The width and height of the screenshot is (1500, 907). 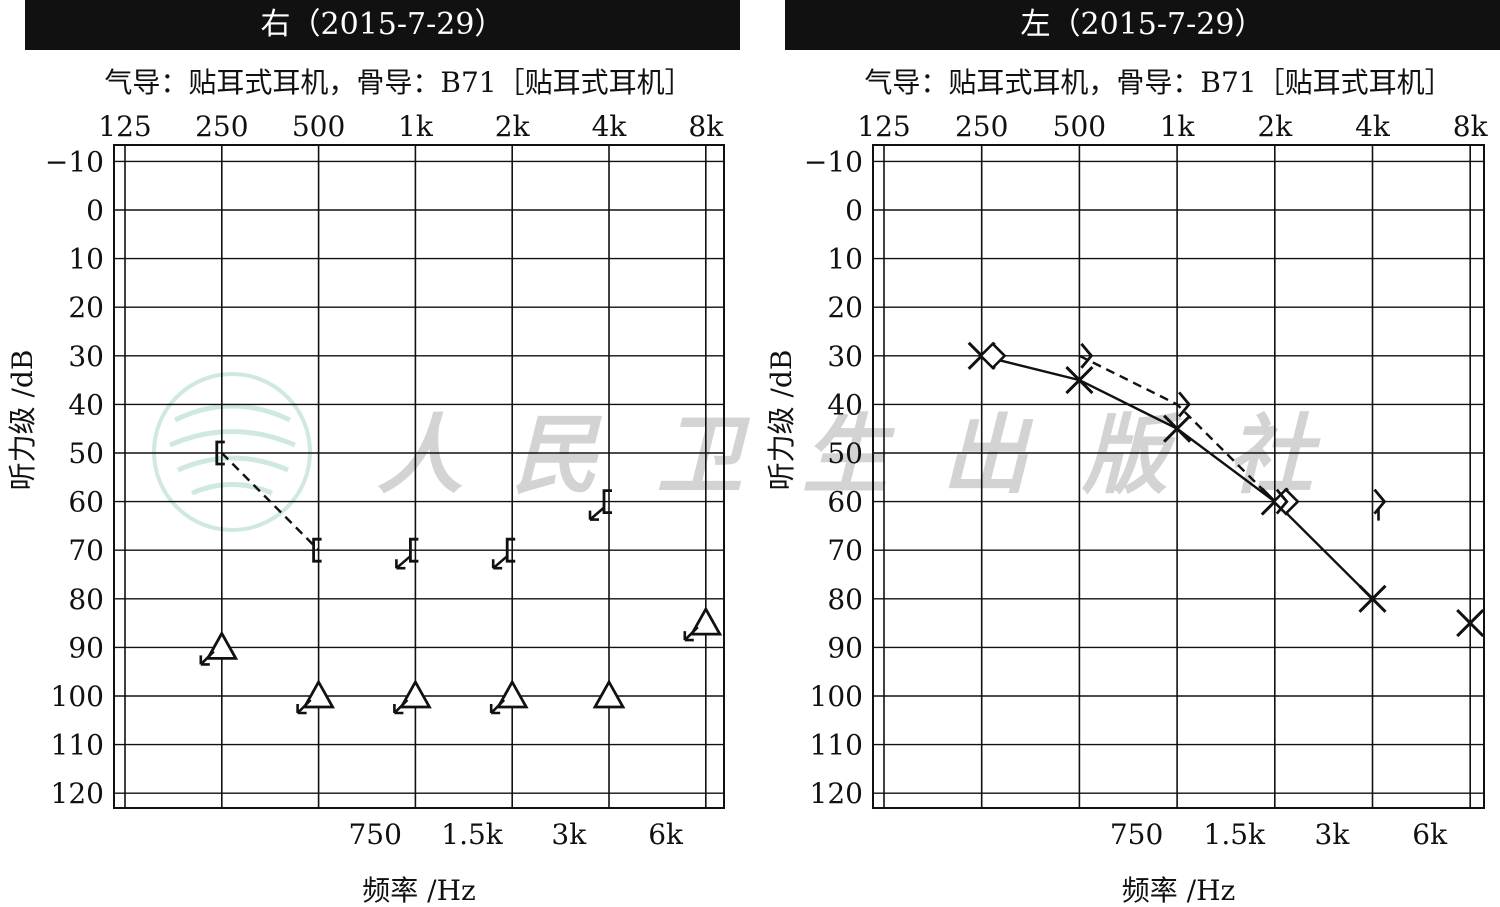 What do you see at coordinates (988, 455) in the screenshot?
I see `watermark-char: 出` at bounding box center [988, 455].